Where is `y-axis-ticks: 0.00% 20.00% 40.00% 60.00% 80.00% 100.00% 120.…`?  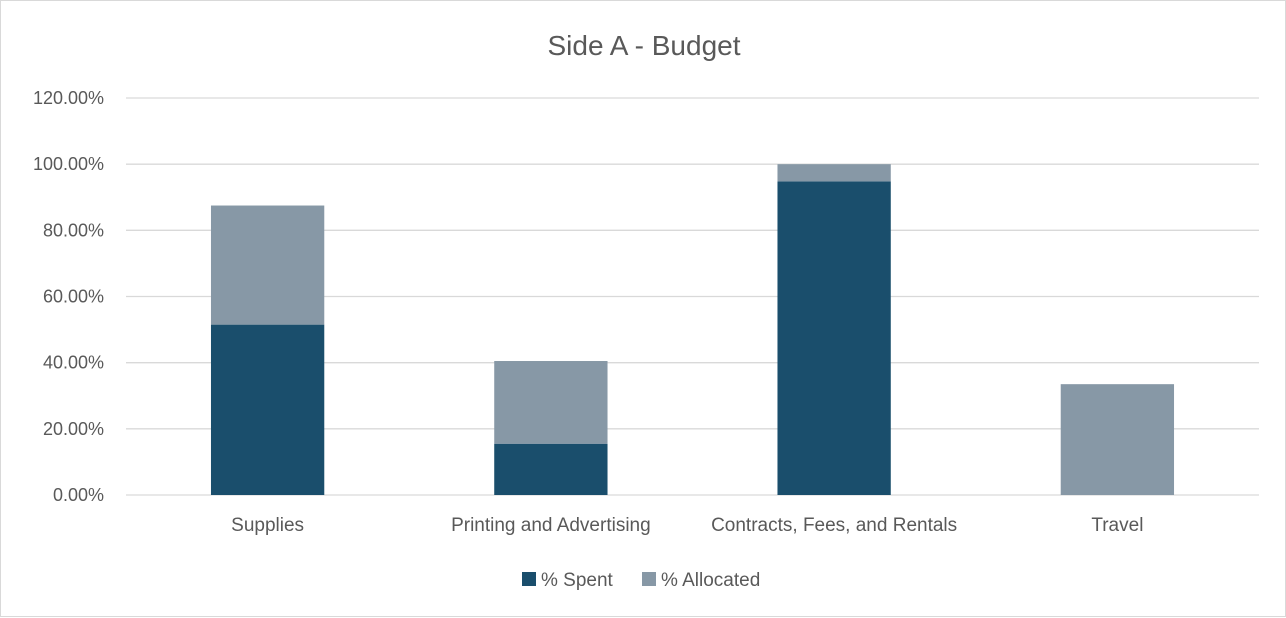 y-axis-ticks: 0.00% 20.00% 40.00% 60.00% 80.00% 100.00% 120.… is located at coordinates (68, 296).